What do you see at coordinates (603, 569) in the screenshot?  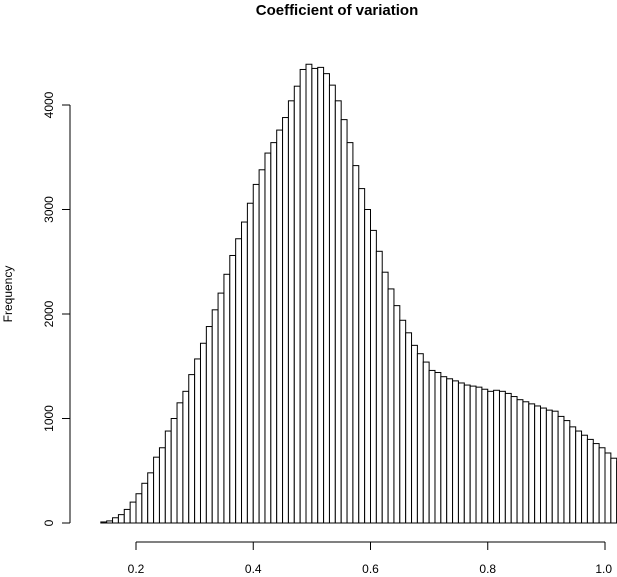 I see `x-tick-label: 1.0` at bounding box center [603, 569].